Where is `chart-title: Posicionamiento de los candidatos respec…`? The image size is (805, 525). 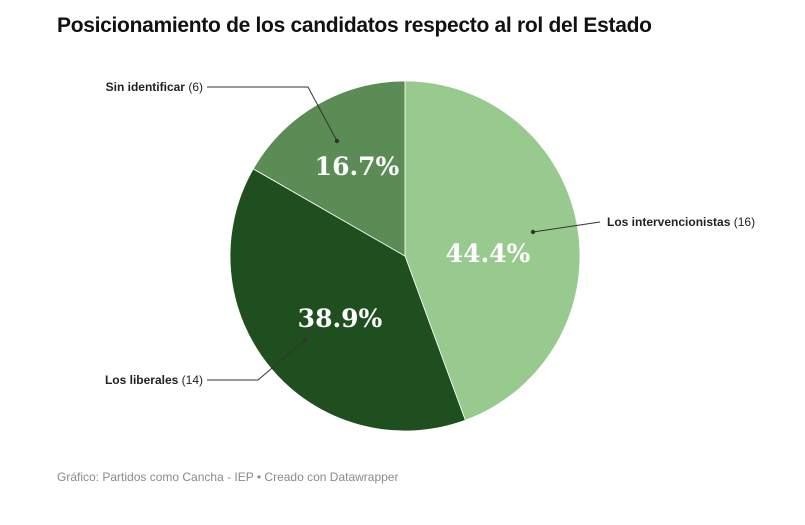
chart-title: Posicionamiento de los candidatos respec… is located at coordinates (354, 25).